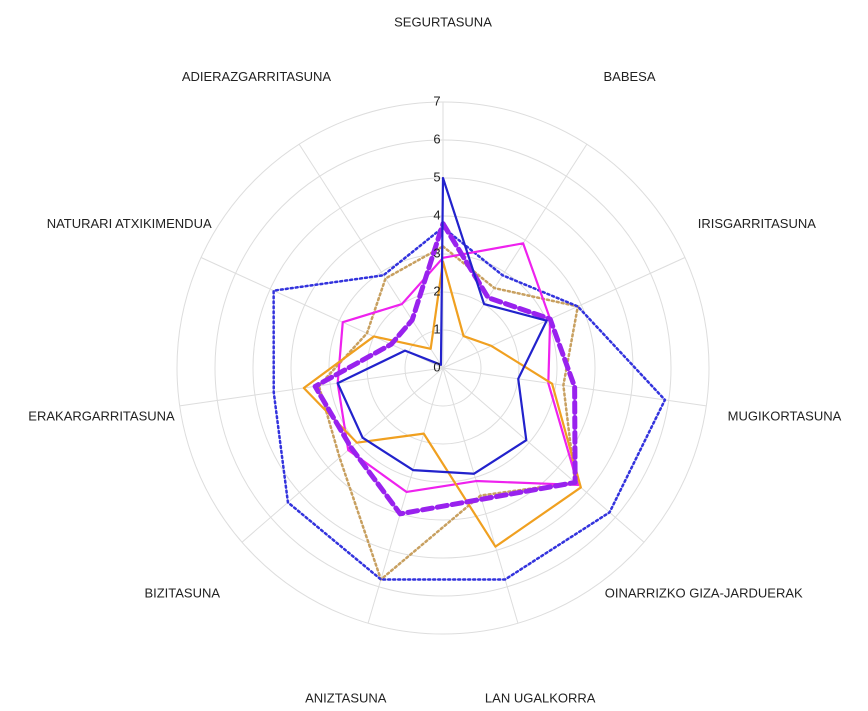 The width and height of the screenshot is (868, 711). What do you see at coordinates (436, 252) in the screenshot?
I see `r-tick-label: 3` at bounding box center [436, 252].